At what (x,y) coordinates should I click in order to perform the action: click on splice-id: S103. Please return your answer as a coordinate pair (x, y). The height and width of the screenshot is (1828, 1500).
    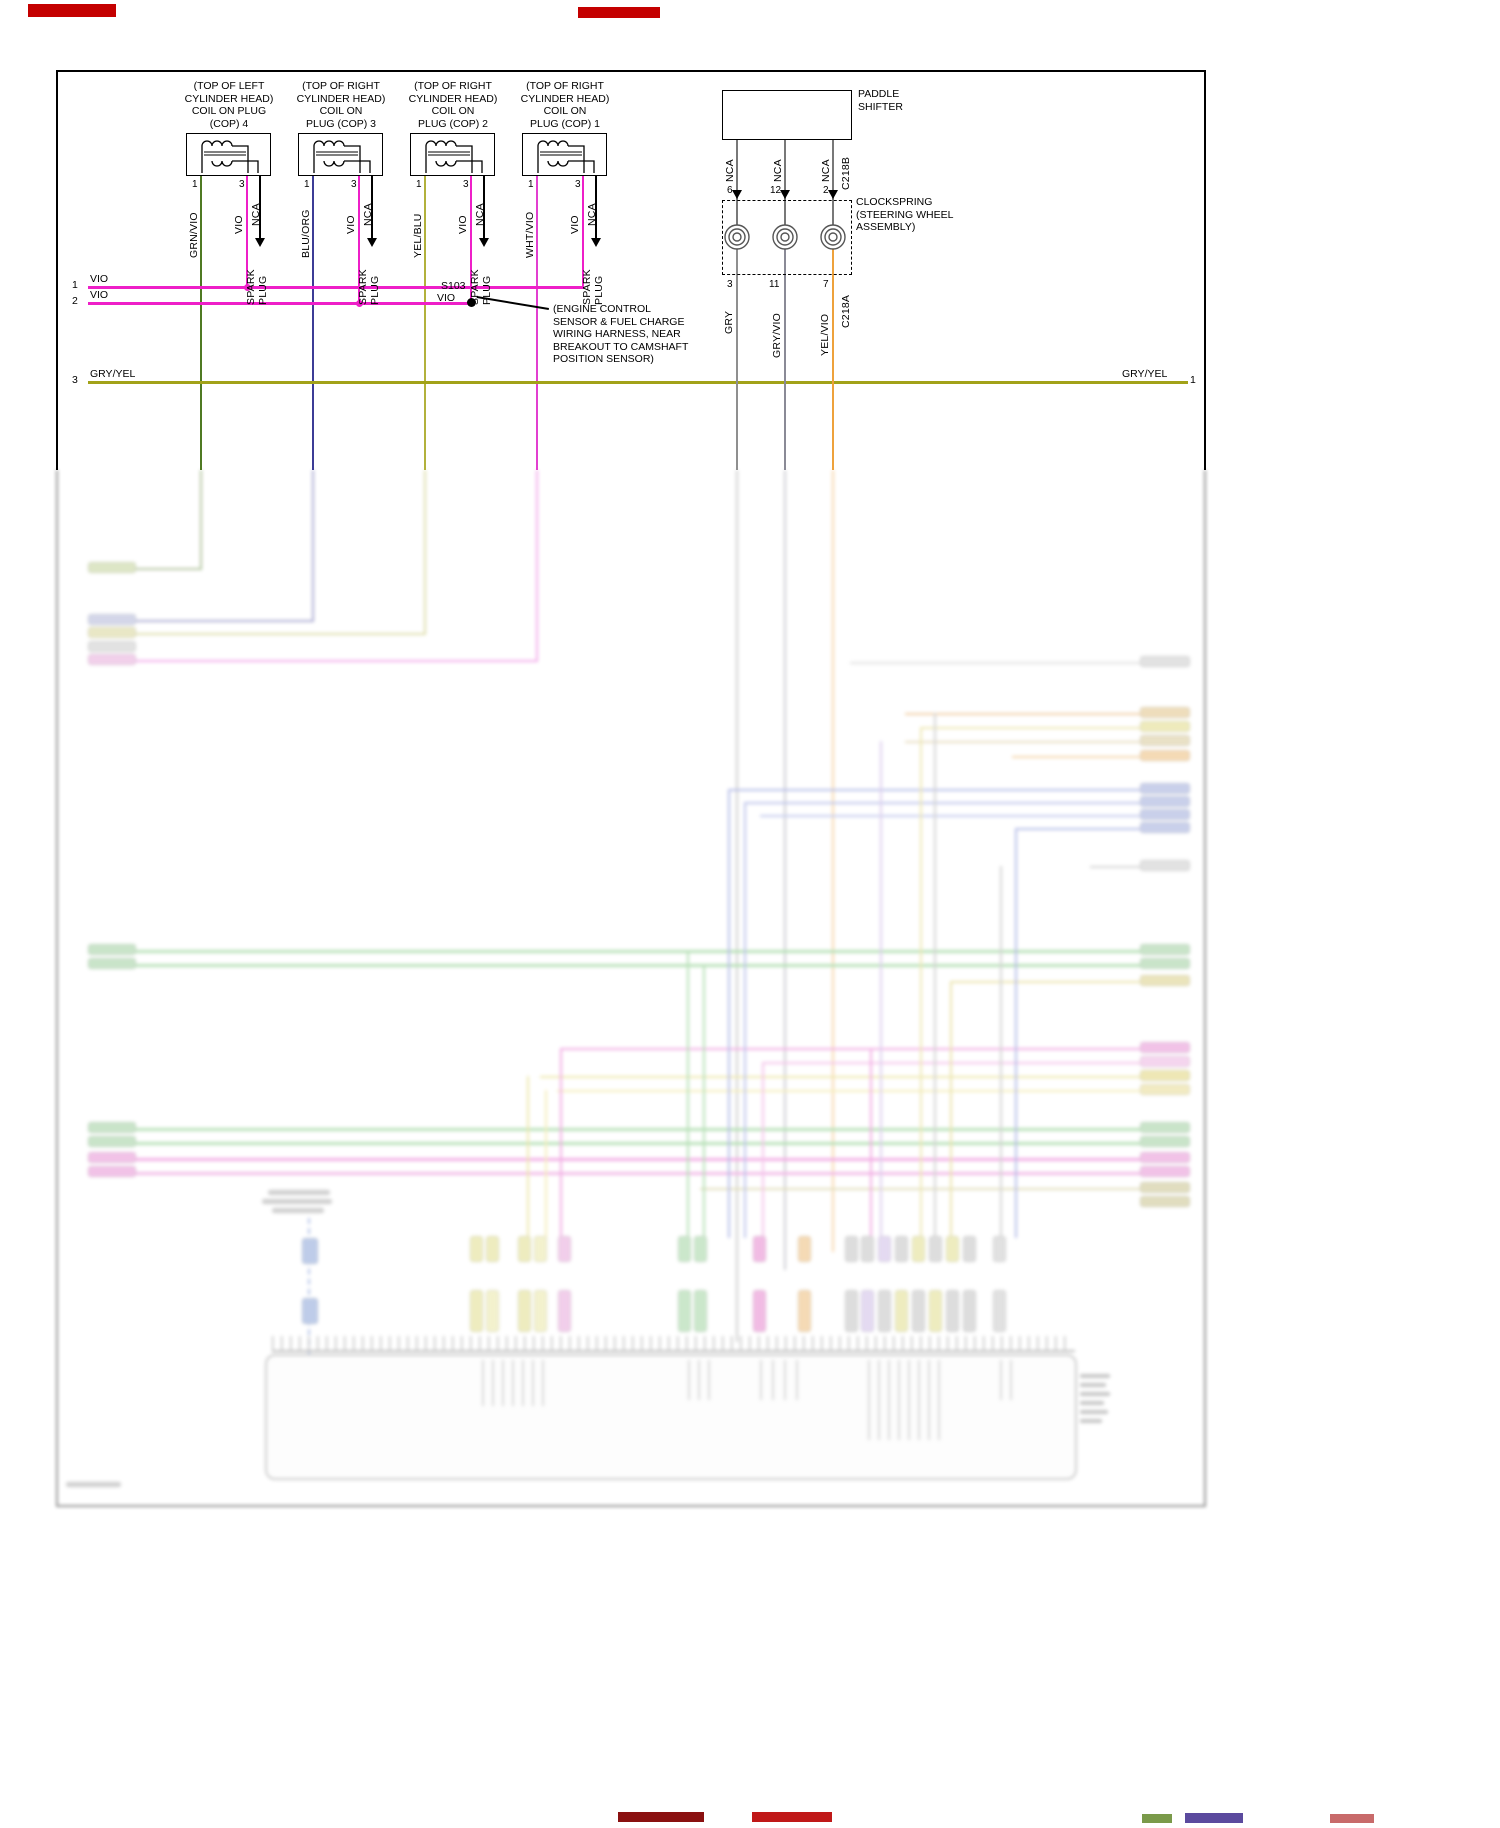
    Looking at the image, I should click on (453, 286).